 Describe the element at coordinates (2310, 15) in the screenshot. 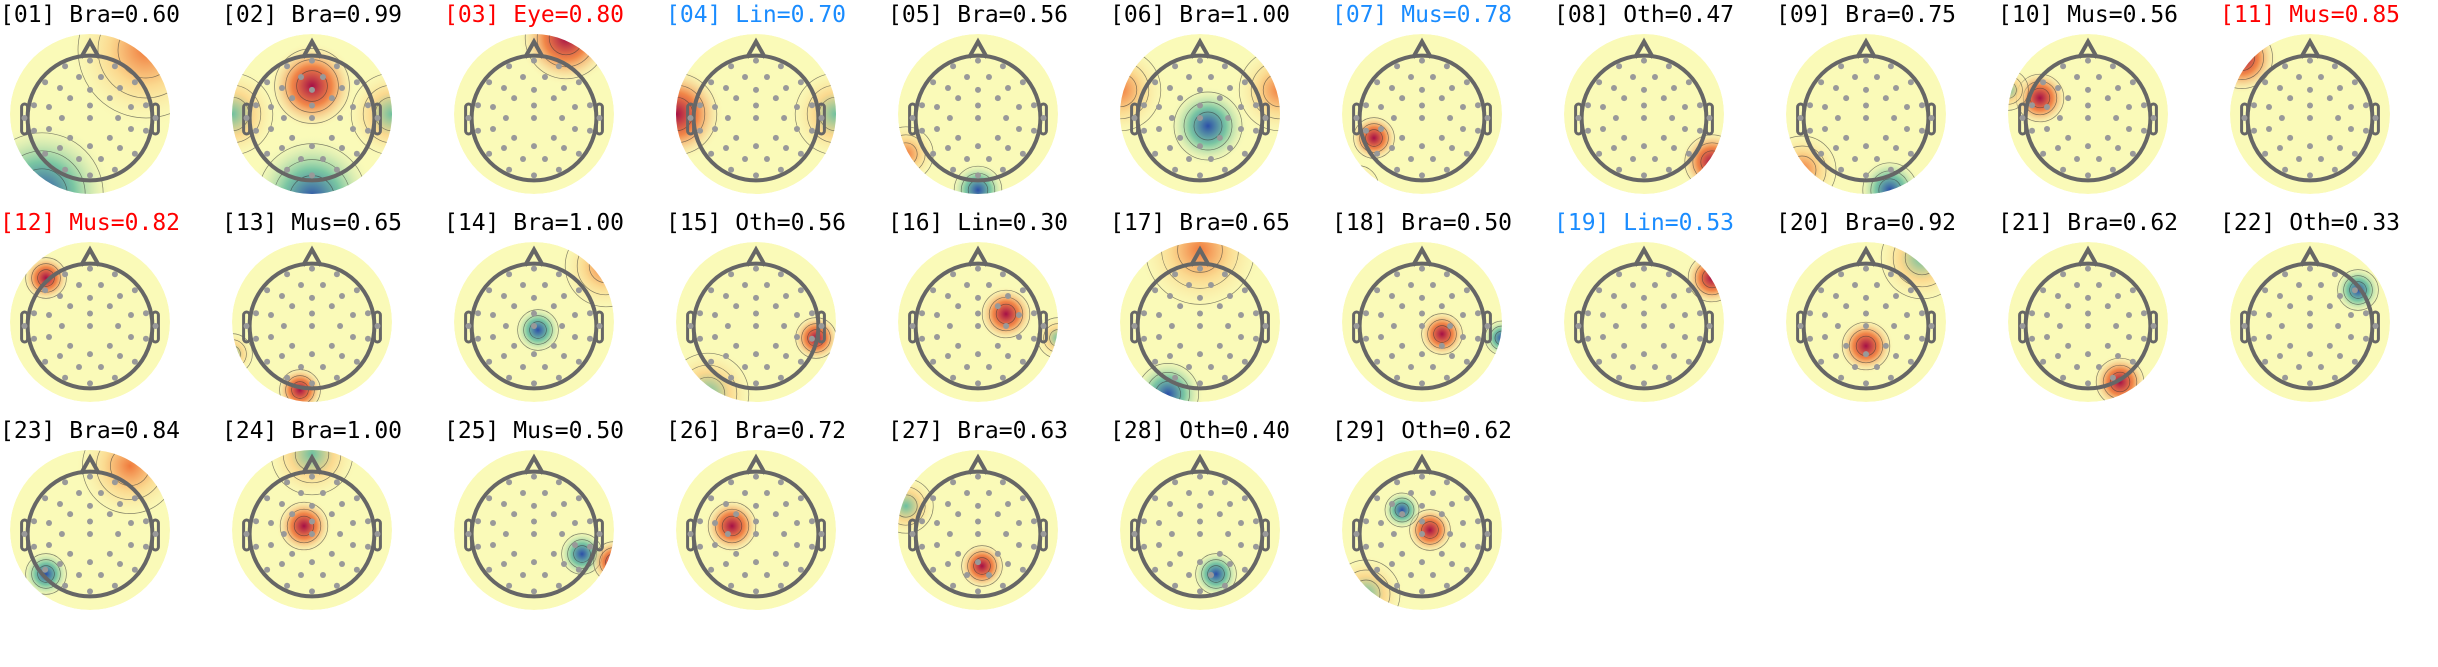

I see `component-title: [11] Mus=0.85` at that location.